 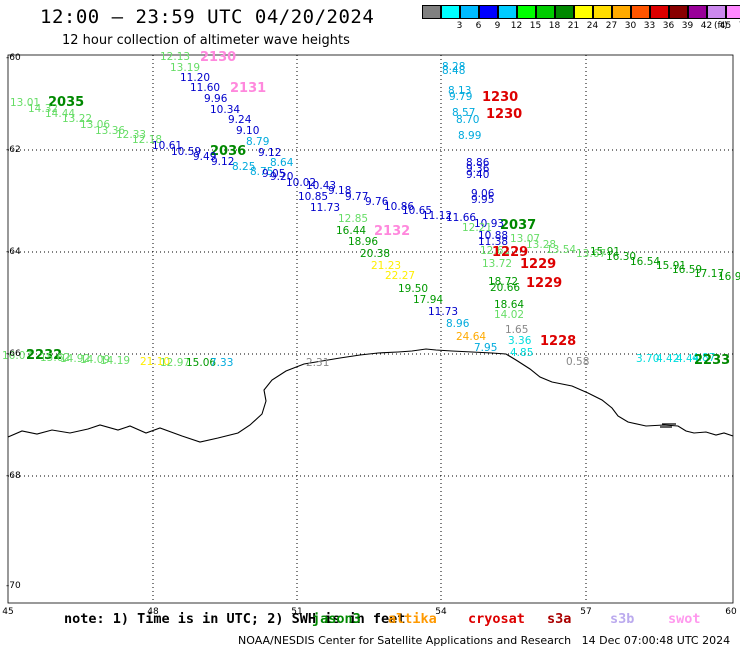 I want to click on wave-height-label: 10.02, so click(x=301, y=183).